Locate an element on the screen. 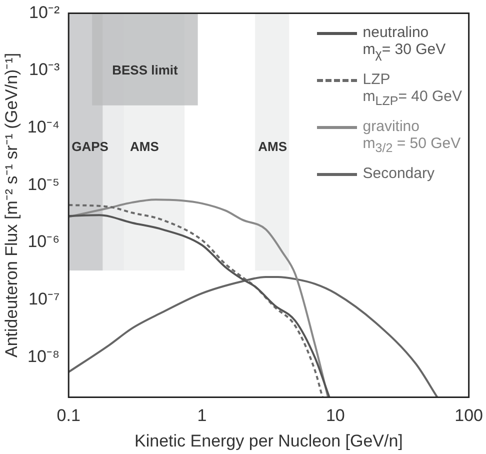 The image size is (486, 454). y-axis-title: Antideuteron Flux [m⁻² s⁻¹ sr⁻¹ (GeV/n)⁻¹] is located at coordinates (11, 205).